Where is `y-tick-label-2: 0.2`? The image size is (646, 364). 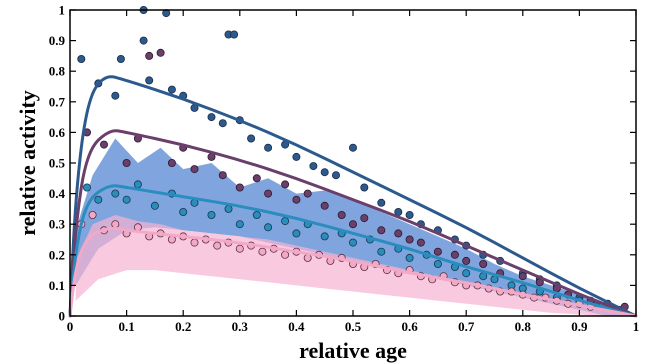
y-tick-label-2: 0.2 is located at coordinates (57, 254).